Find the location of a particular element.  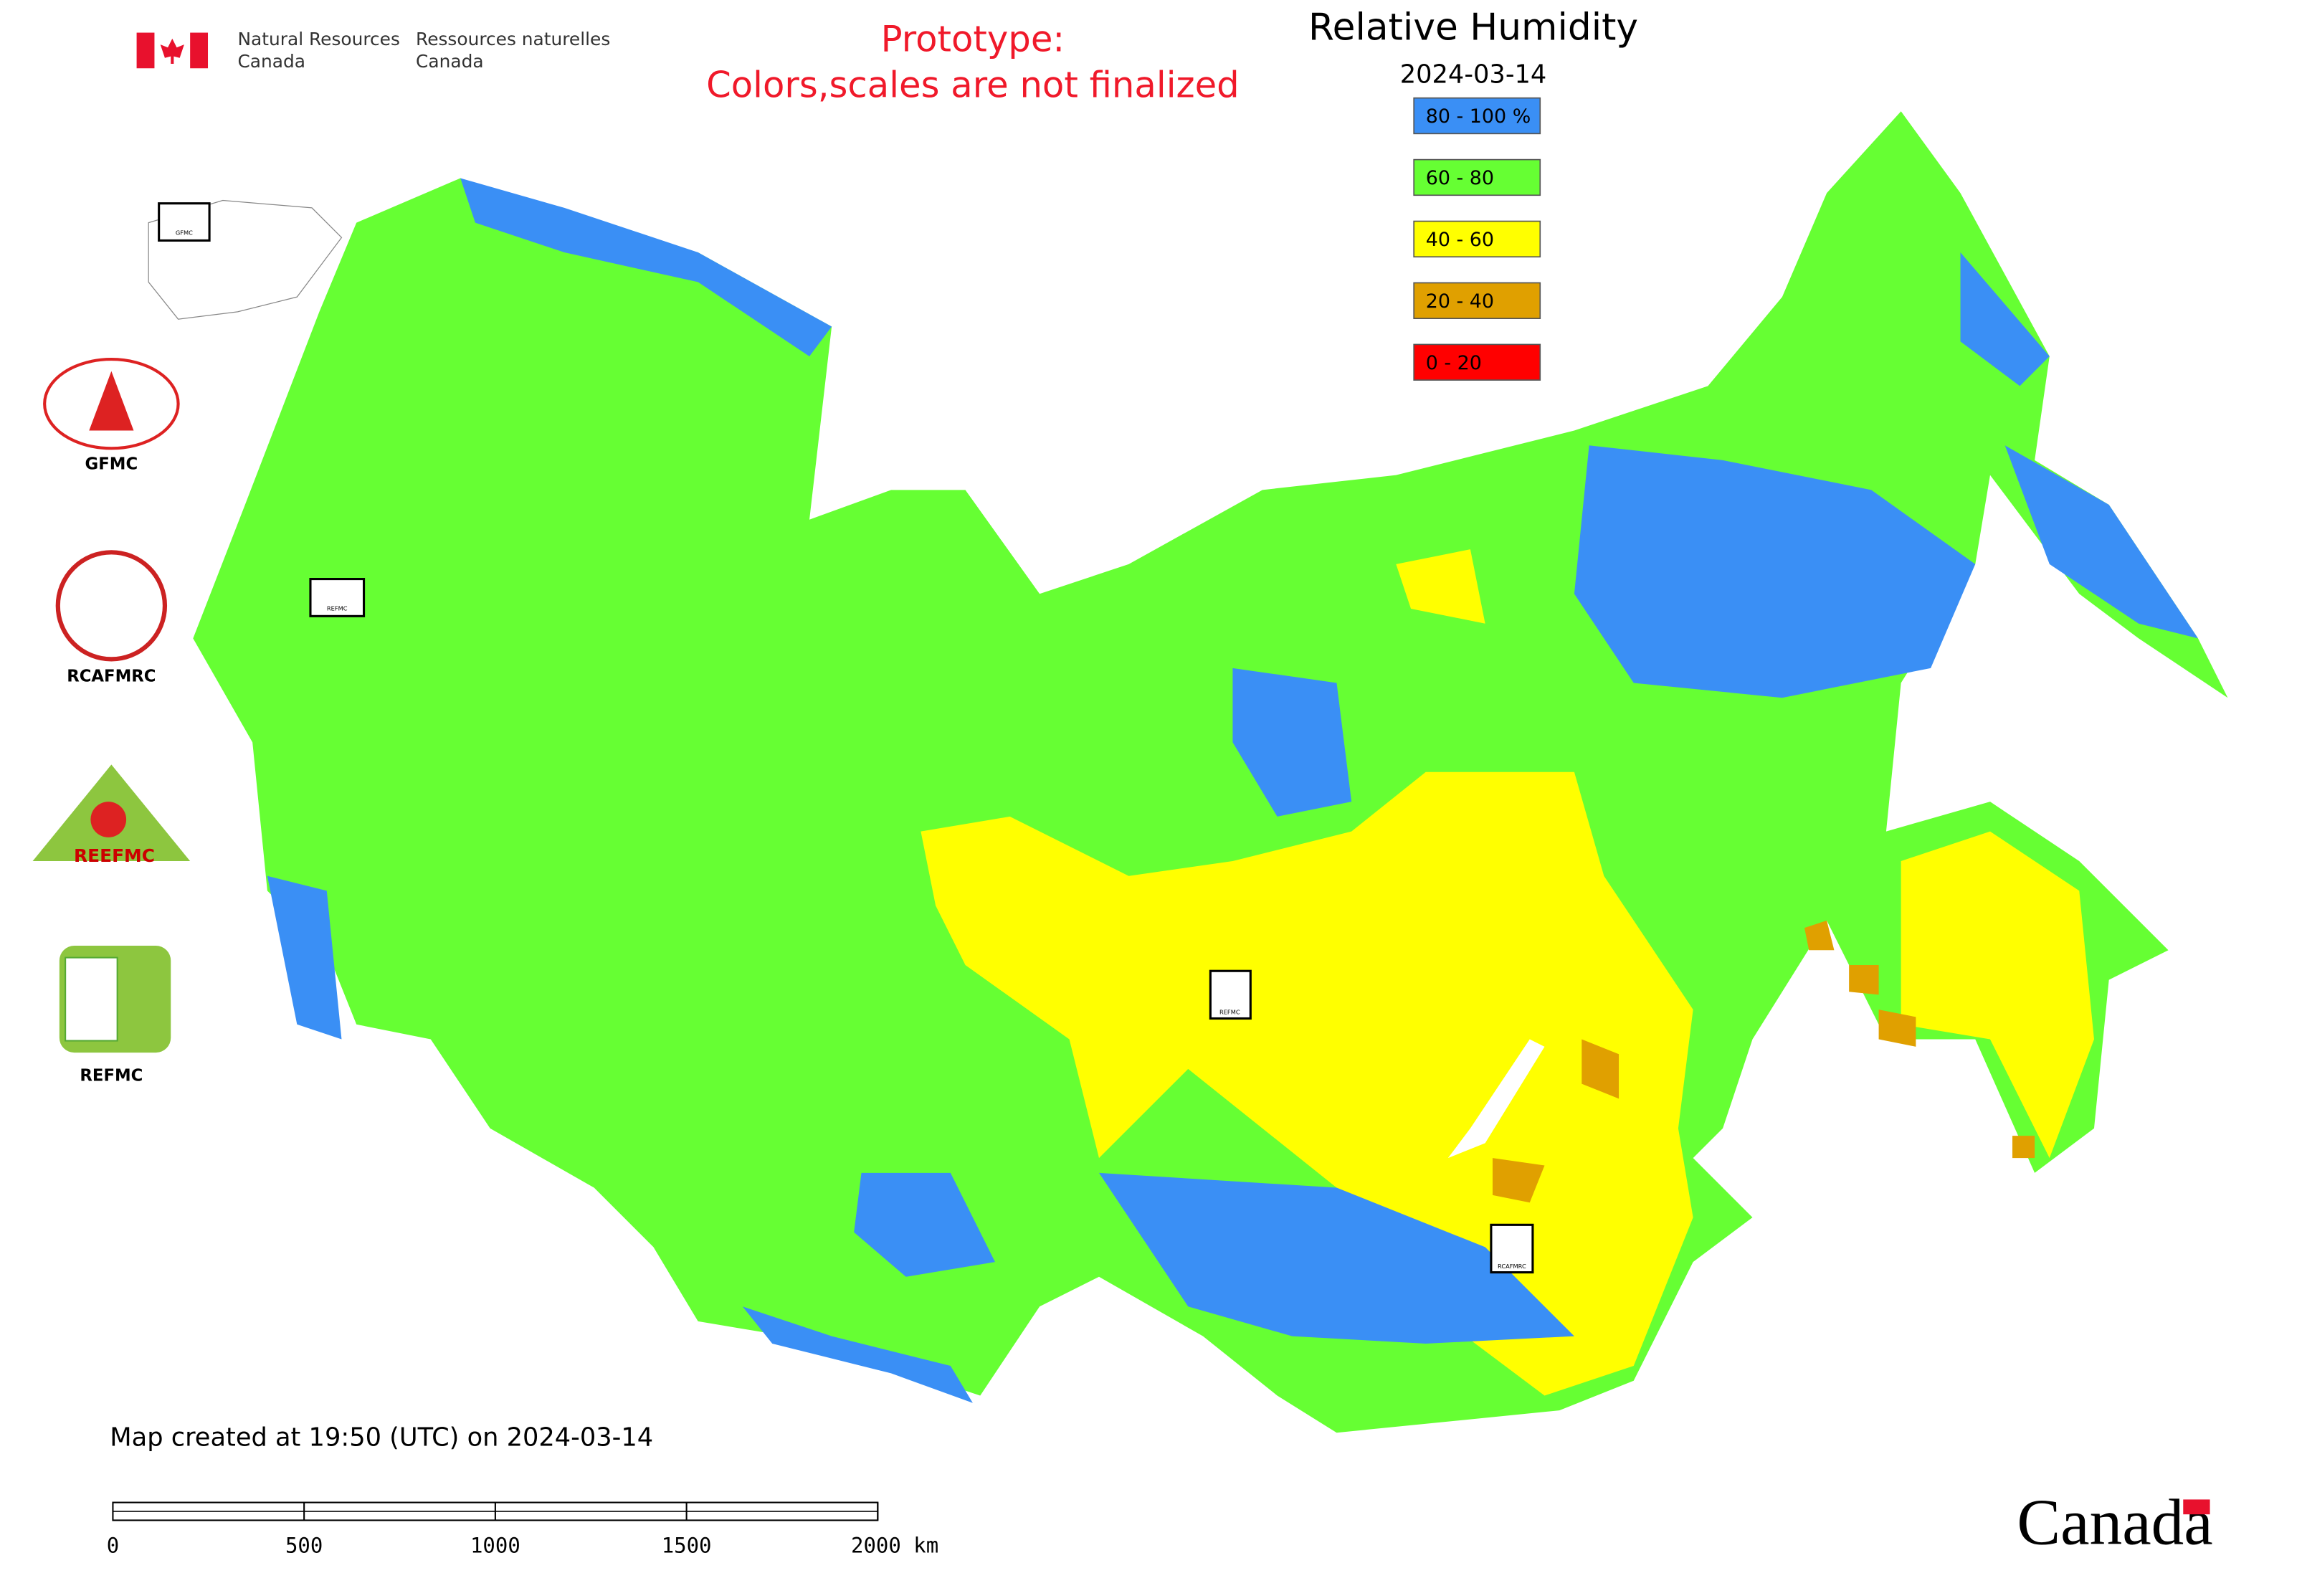

logo-label: REEFMC is located at coordinates (114, 855).